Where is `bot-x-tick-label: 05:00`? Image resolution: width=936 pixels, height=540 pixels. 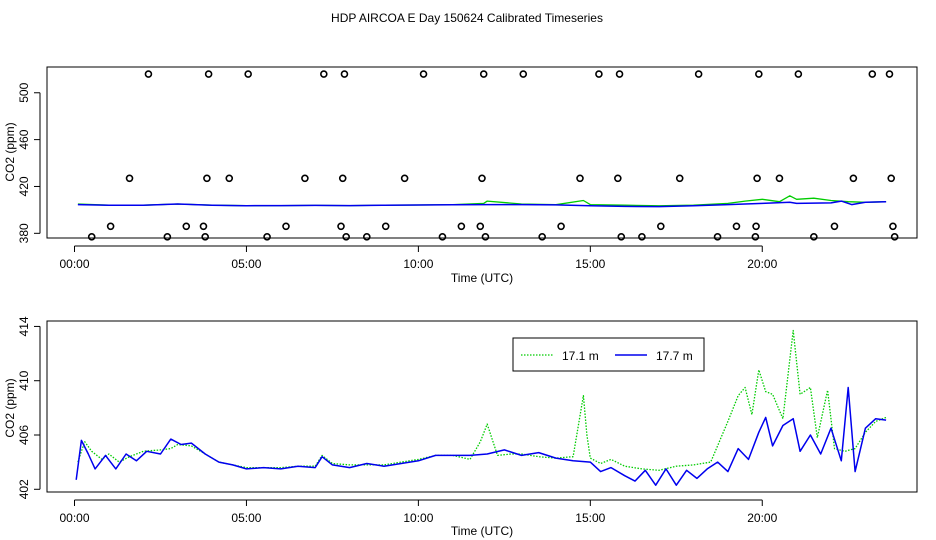
bot-x-tick-label: 05:00 is located at coordinates (246, 518).